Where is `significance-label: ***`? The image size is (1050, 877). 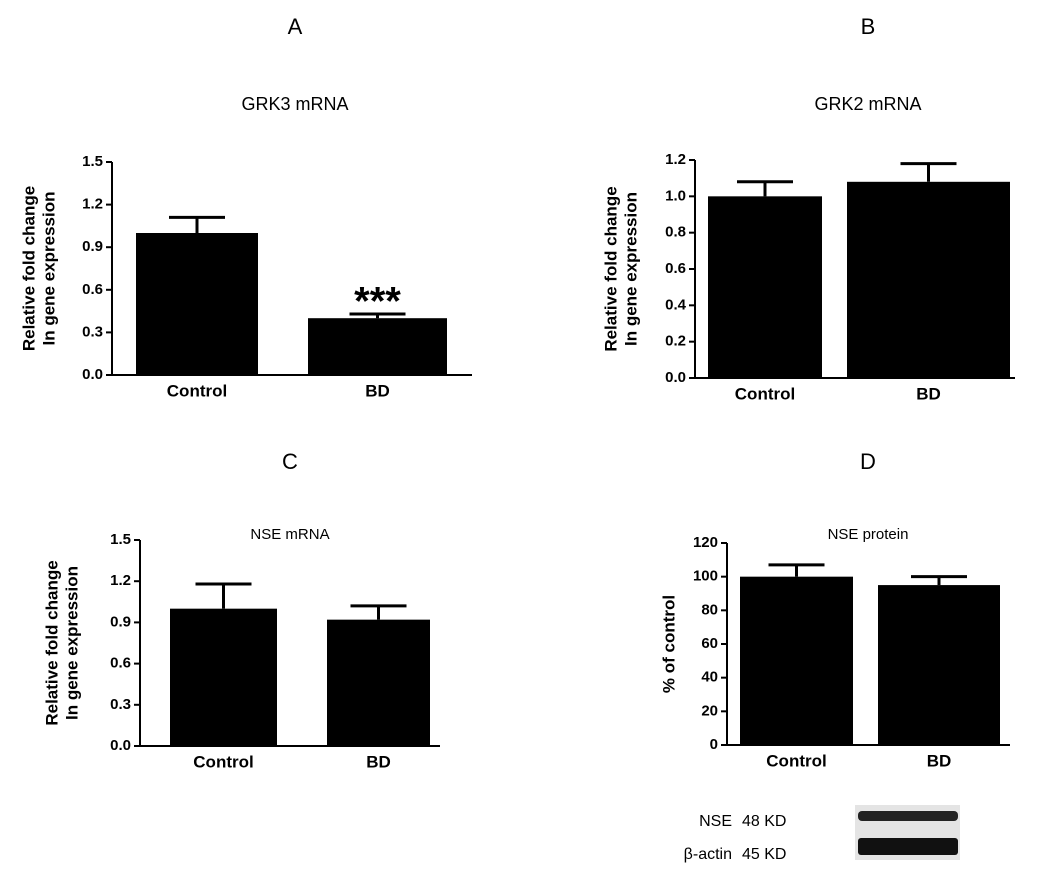
significance-label: *** is located at coordinates (377, 302).